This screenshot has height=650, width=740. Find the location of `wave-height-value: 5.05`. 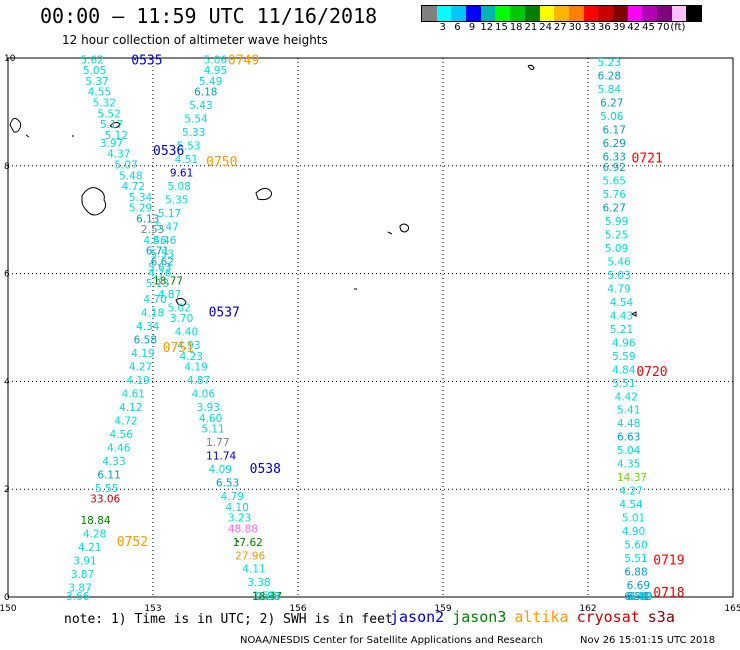

wave-height-value: 5.05 is located at coordinates (94, 71).